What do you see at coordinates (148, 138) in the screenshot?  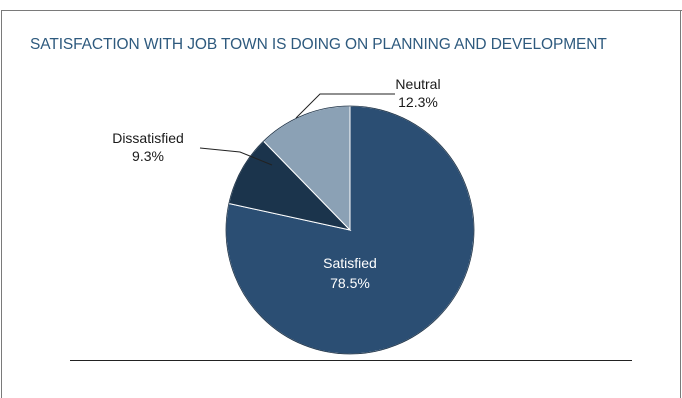 I see `slice-label-dissatisfied: Dissatisfied` at bounding box center [148, 138].